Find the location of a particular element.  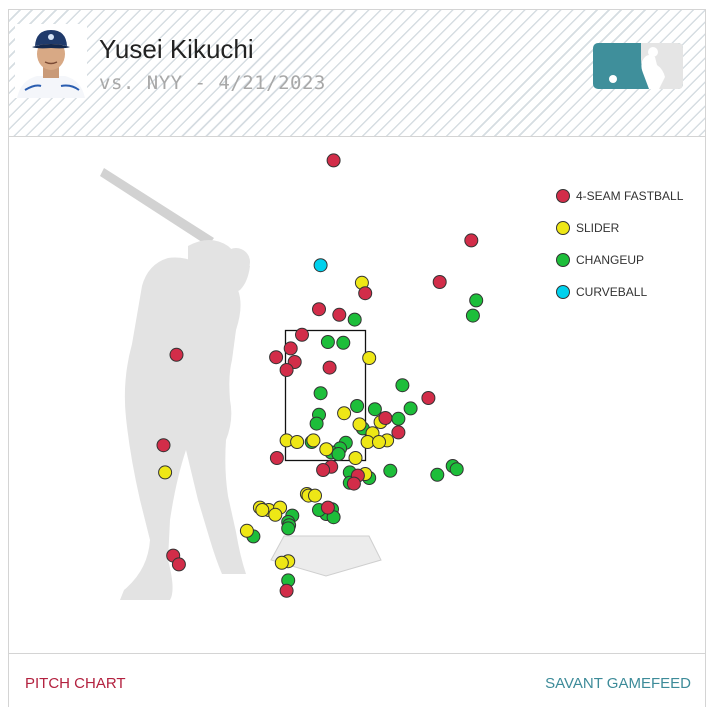

pitch-chart-link: PITCH CHART is located at coordinates (75, 683).